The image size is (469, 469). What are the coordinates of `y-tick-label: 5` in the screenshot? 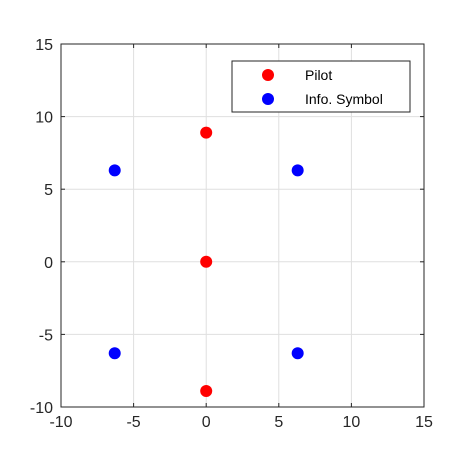 It's located at (48, 190).